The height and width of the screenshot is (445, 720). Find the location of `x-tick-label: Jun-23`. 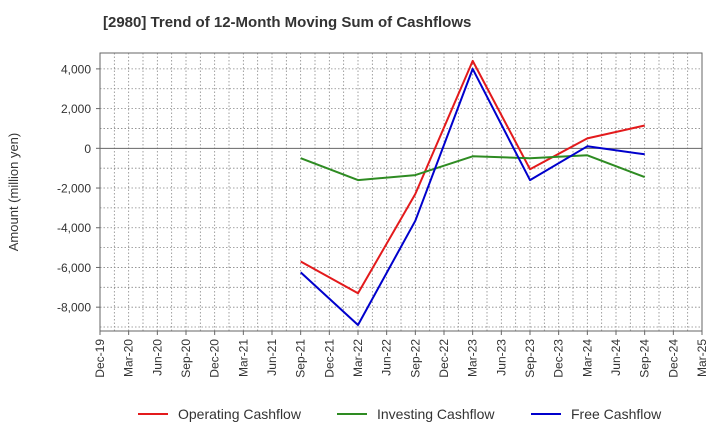

x-tick-label: Jun-23 is located at coordinates (501, 357).